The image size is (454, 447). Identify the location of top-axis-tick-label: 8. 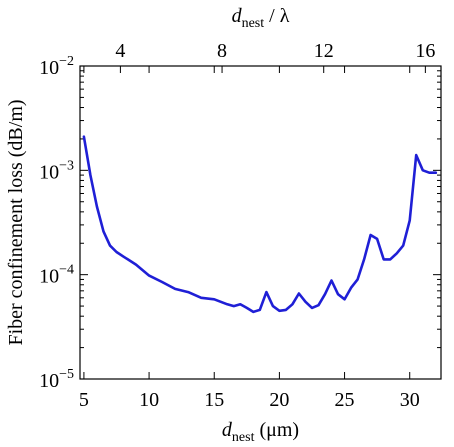
(222, 51).